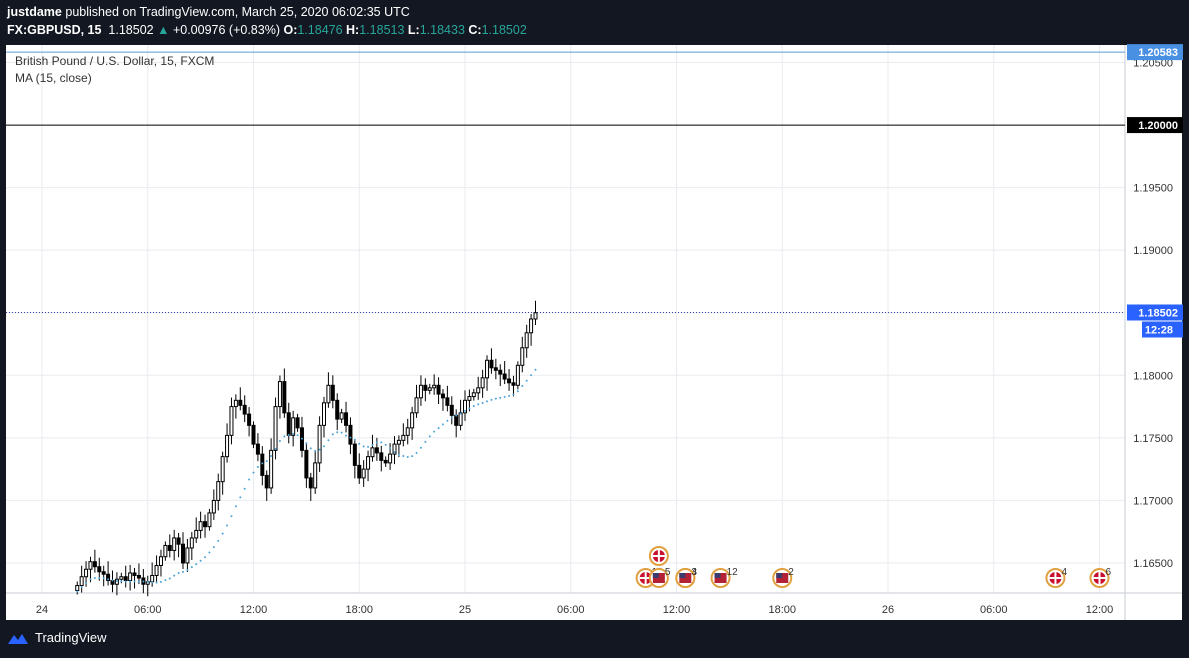 This screenshot has width=1189, height=658. What do you see at coordinates (1153, 251) in the screenshot?
I see `y-tick-label: 1.19000` at bounding box center [1153, 251].